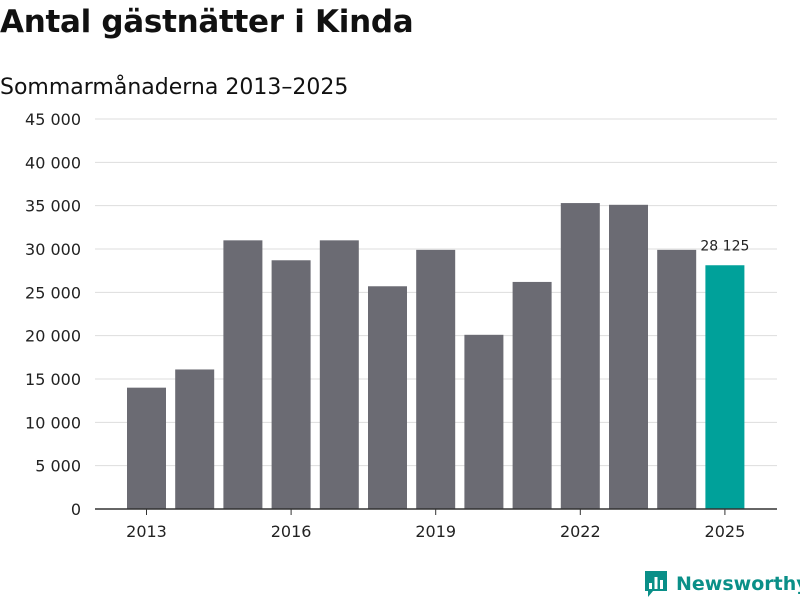  I want to click on x-tick-label: 2025, so click(725, 531).